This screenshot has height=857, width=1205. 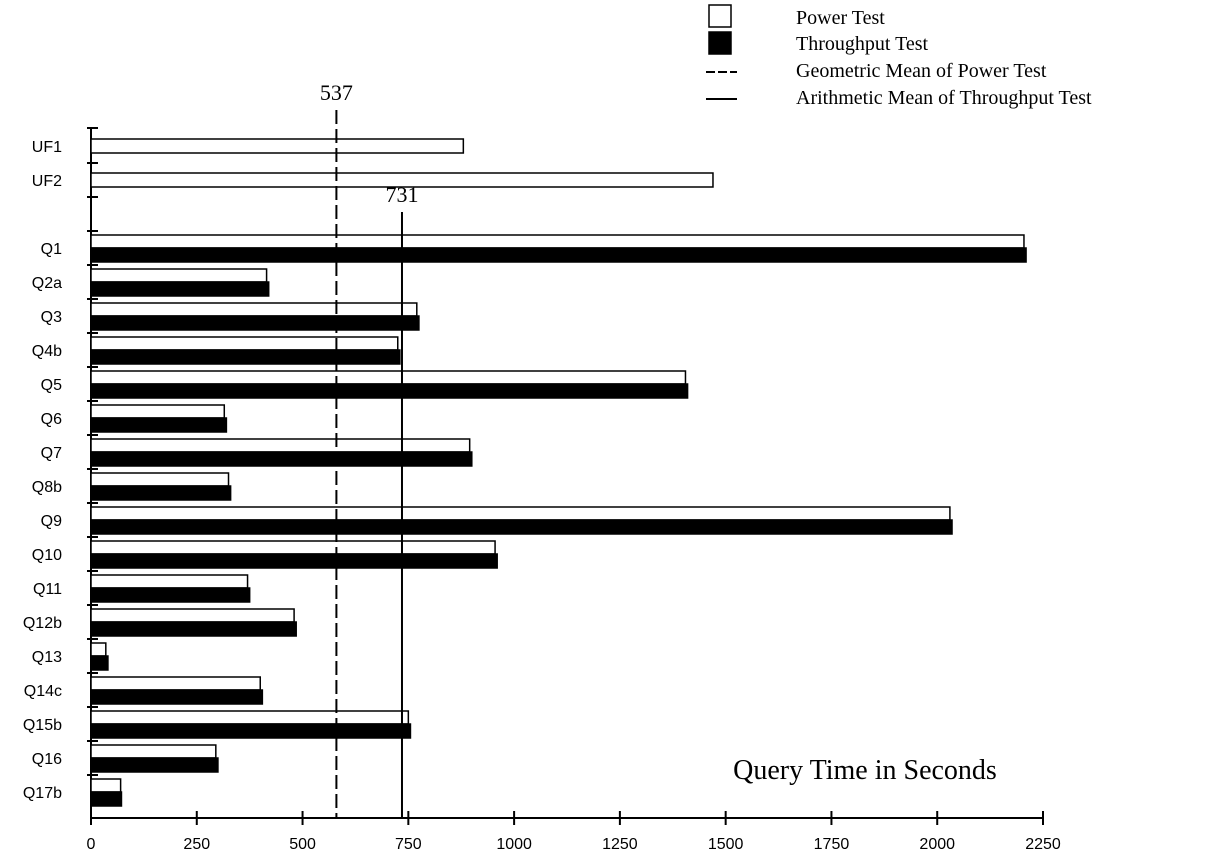 What do you see at coordinates (47, 181) in the screenshot?
I see `category-label: UF2` at bounding box center [47, 181].